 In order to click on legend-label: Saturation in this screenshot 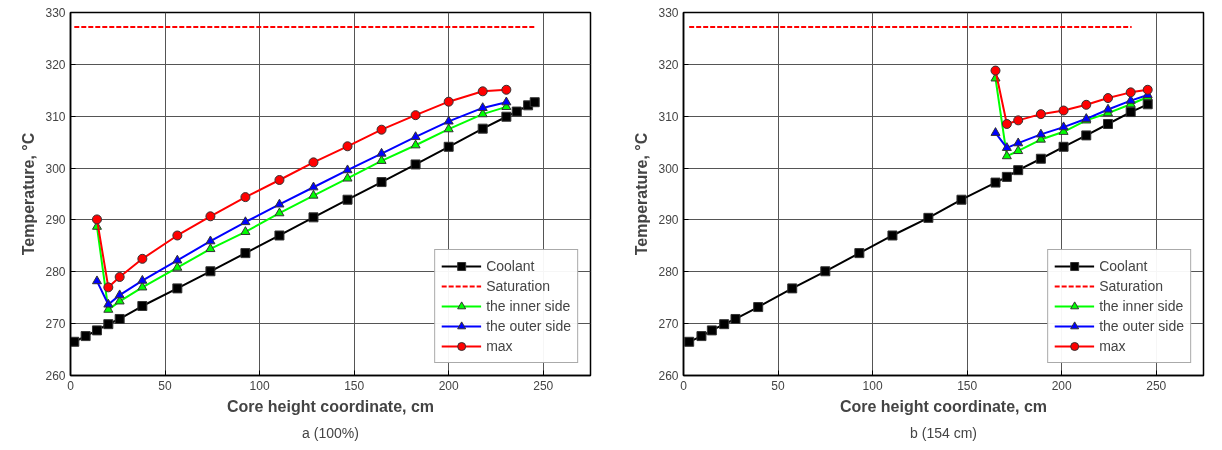, I will do `click(1131, 286)`.